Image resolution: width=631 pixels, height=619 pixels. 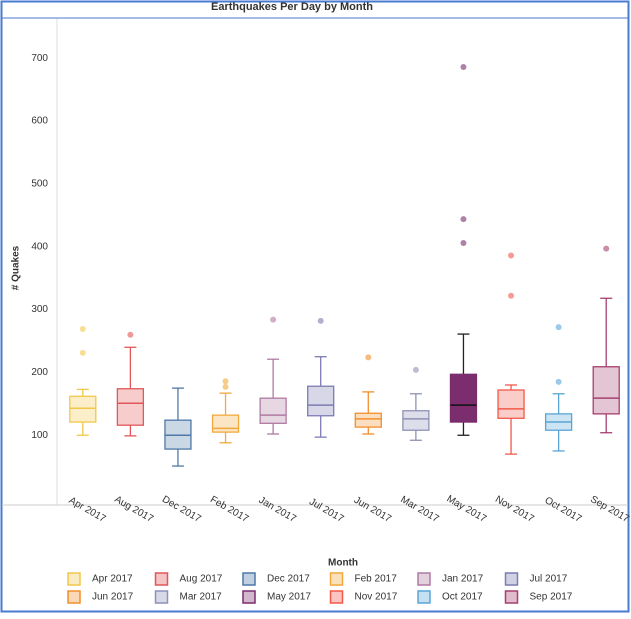 I want to click on legend-label: Dec 2017, so click(x=288, y=579).